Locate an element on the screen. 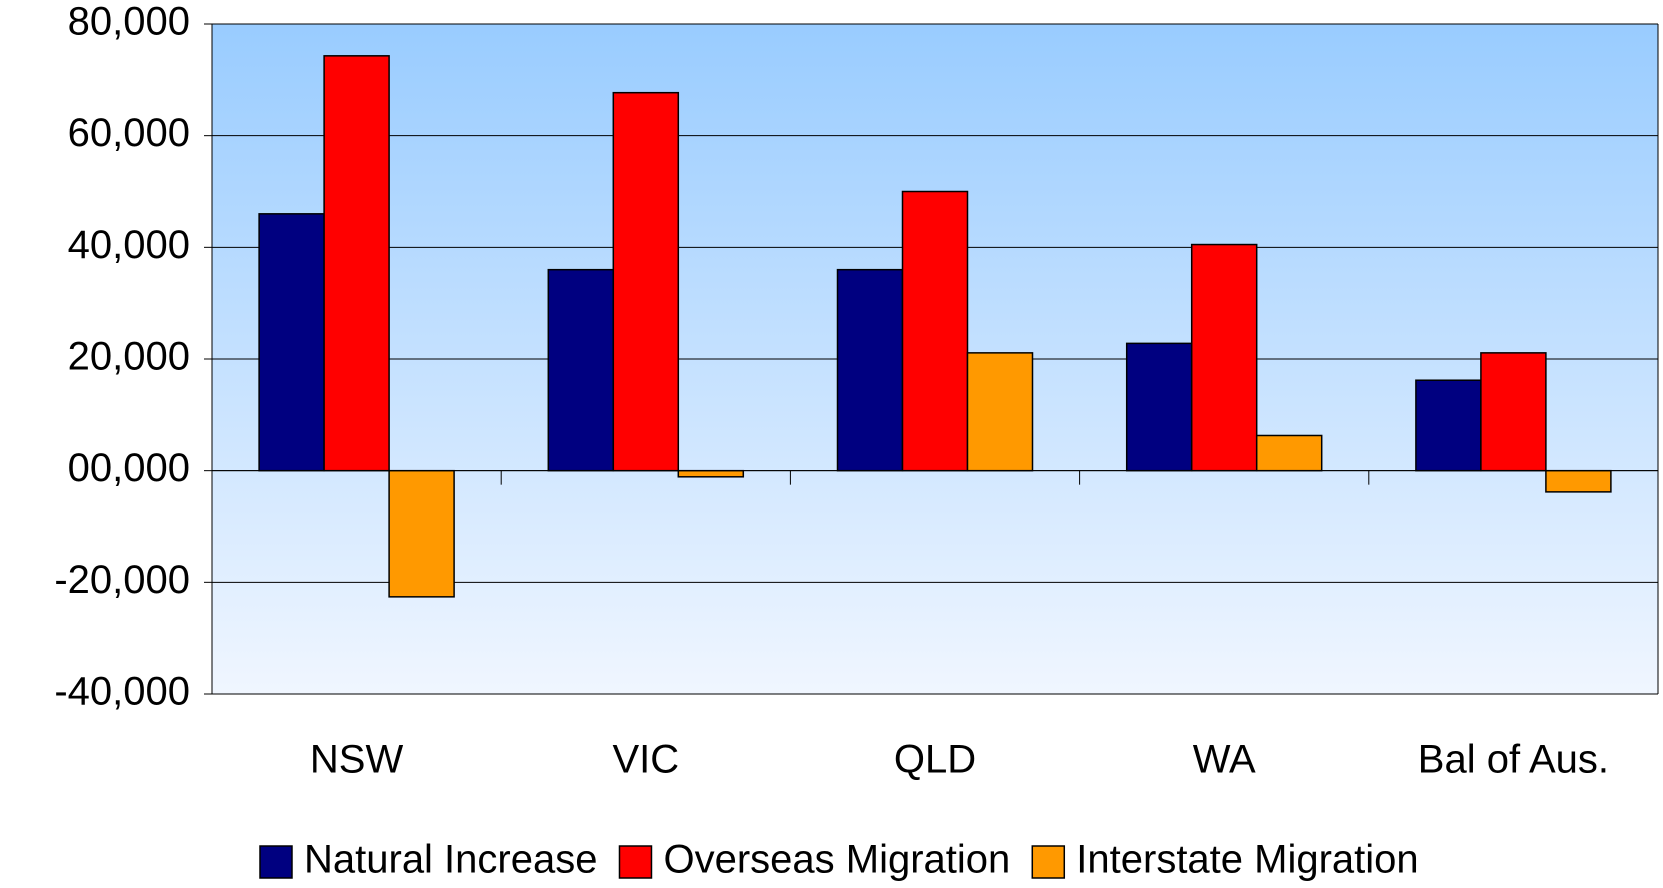  y-tick-label: 60,000 is located at coordinates (129, 133).